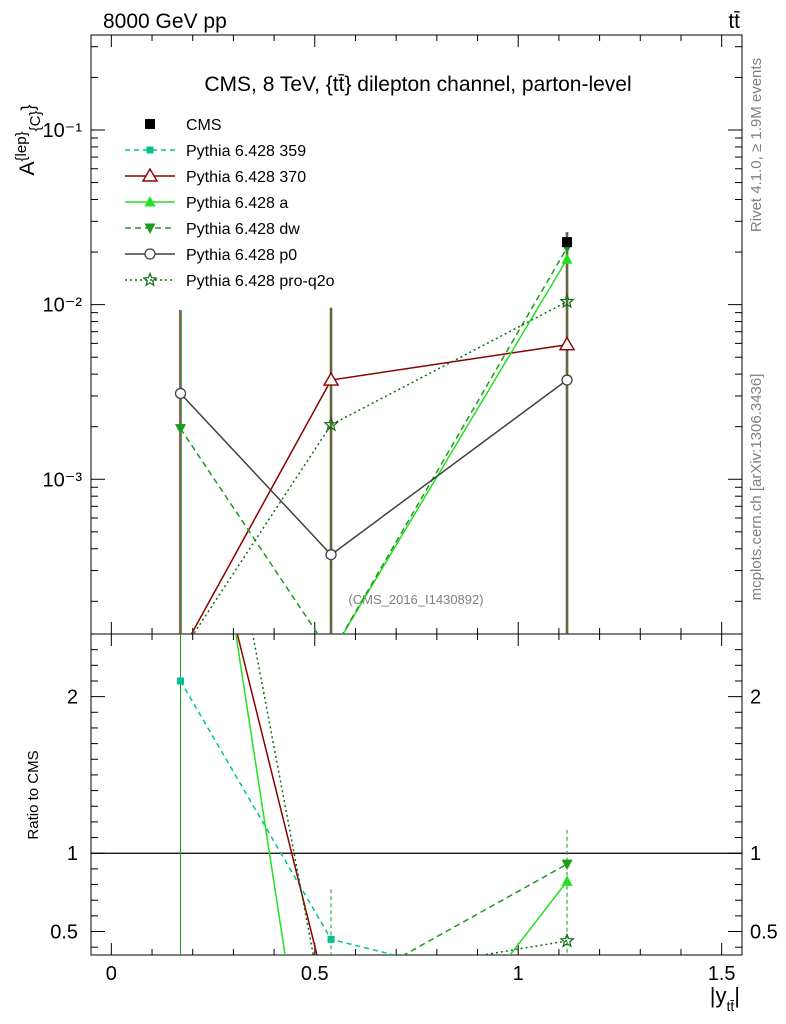  Describe the element at coordinates (246, 177) in the screenshot. I see `legend-label: Pythia 6.428 370` at that location.